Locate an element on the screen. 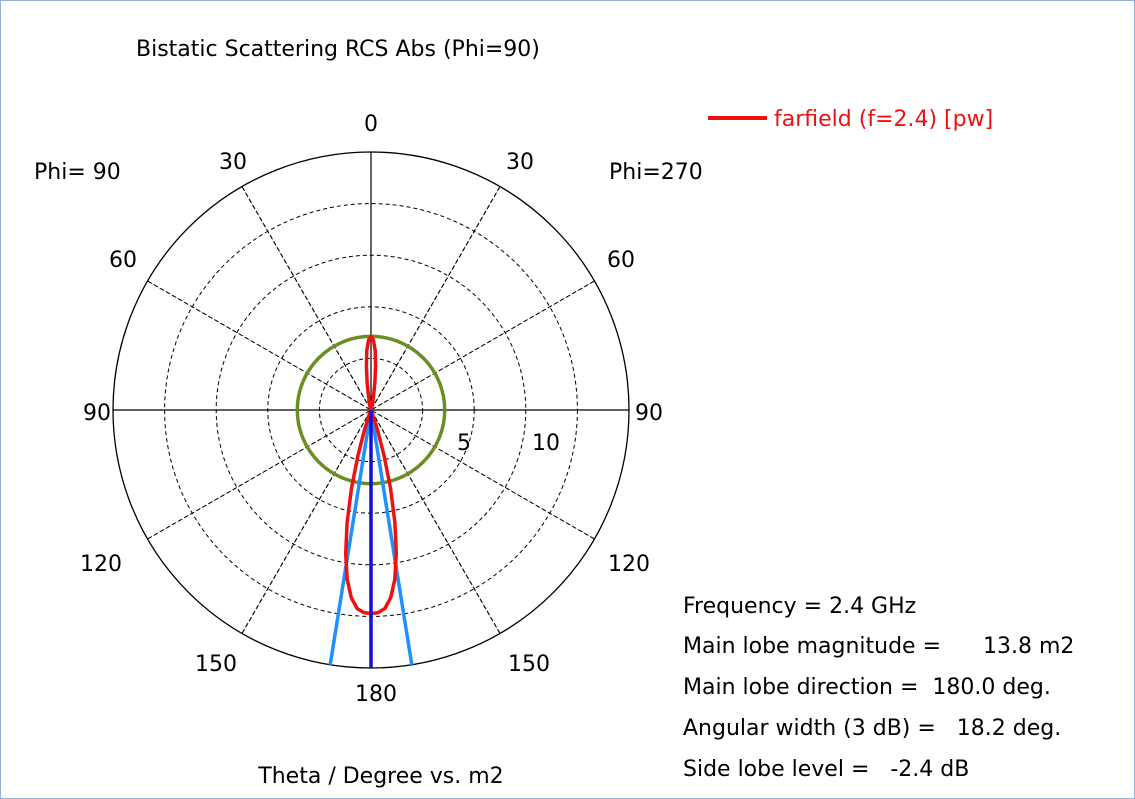 The height and width of the screenshot is (799, 1135). grid-spoke-30-mirror is located at coordinates (371, 410).